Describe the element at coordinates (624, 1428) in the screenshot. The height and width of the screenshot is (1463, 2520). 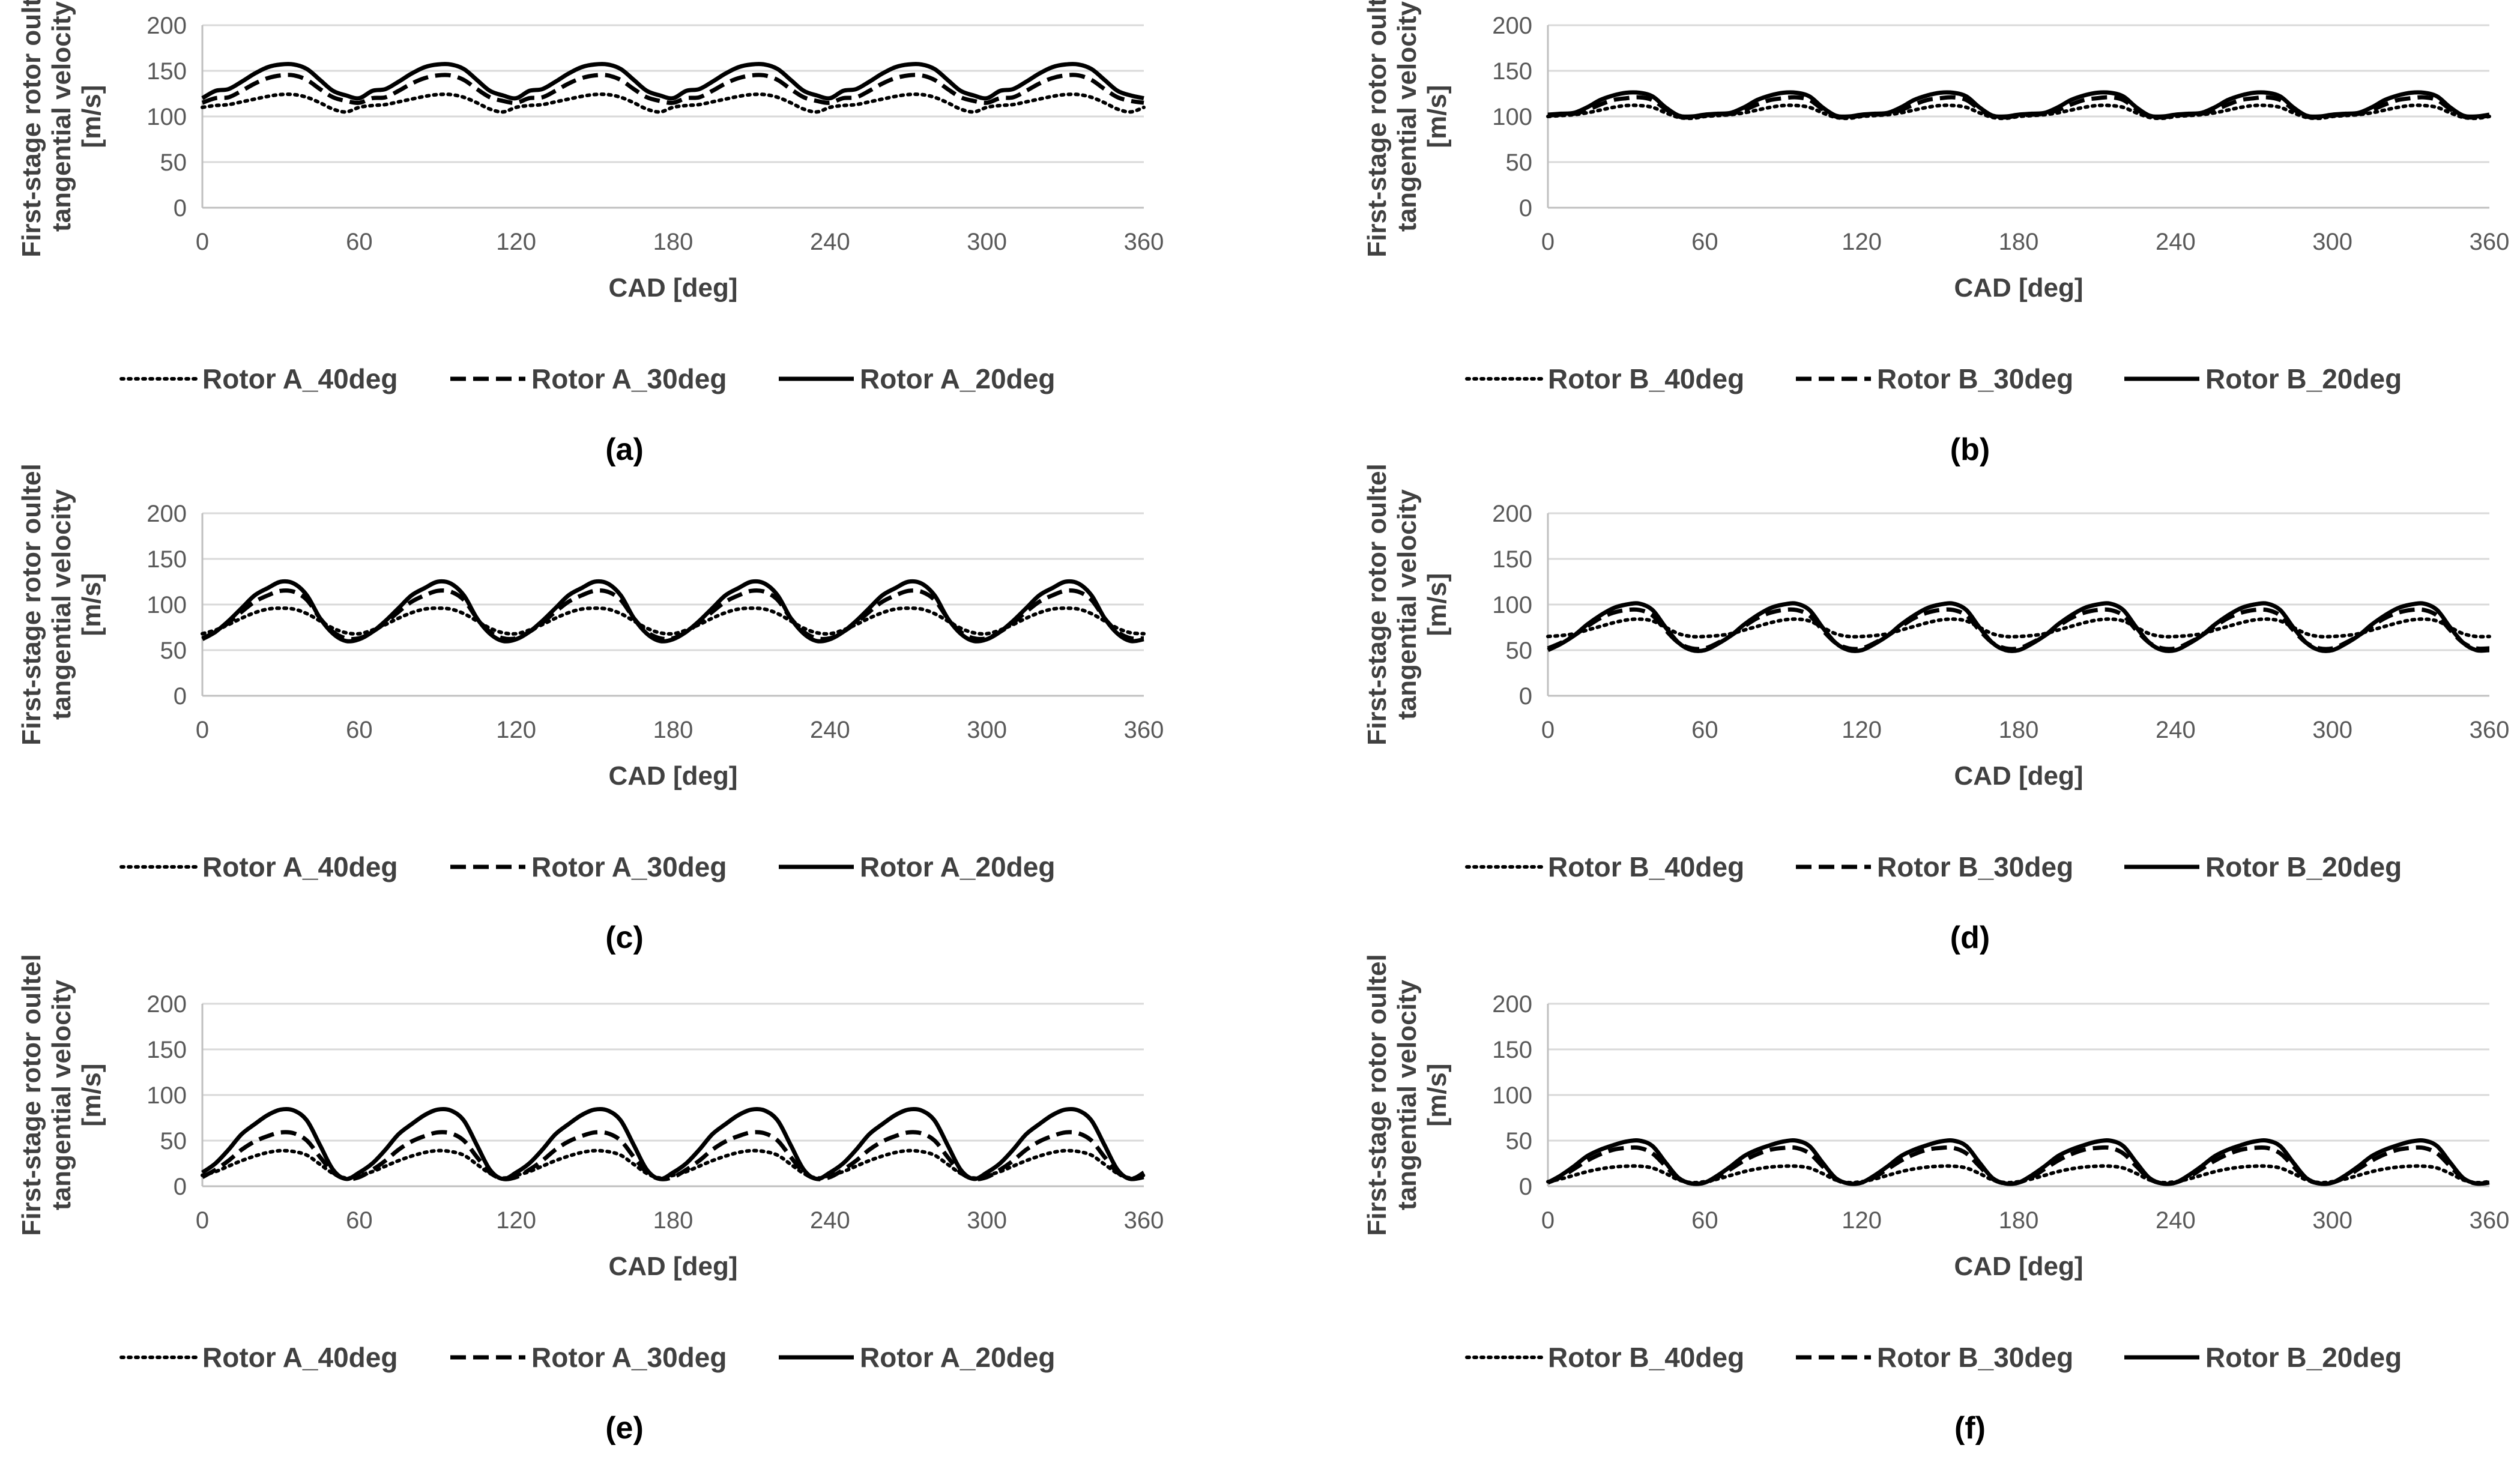
I see `panel-caption: (e)` at that location.